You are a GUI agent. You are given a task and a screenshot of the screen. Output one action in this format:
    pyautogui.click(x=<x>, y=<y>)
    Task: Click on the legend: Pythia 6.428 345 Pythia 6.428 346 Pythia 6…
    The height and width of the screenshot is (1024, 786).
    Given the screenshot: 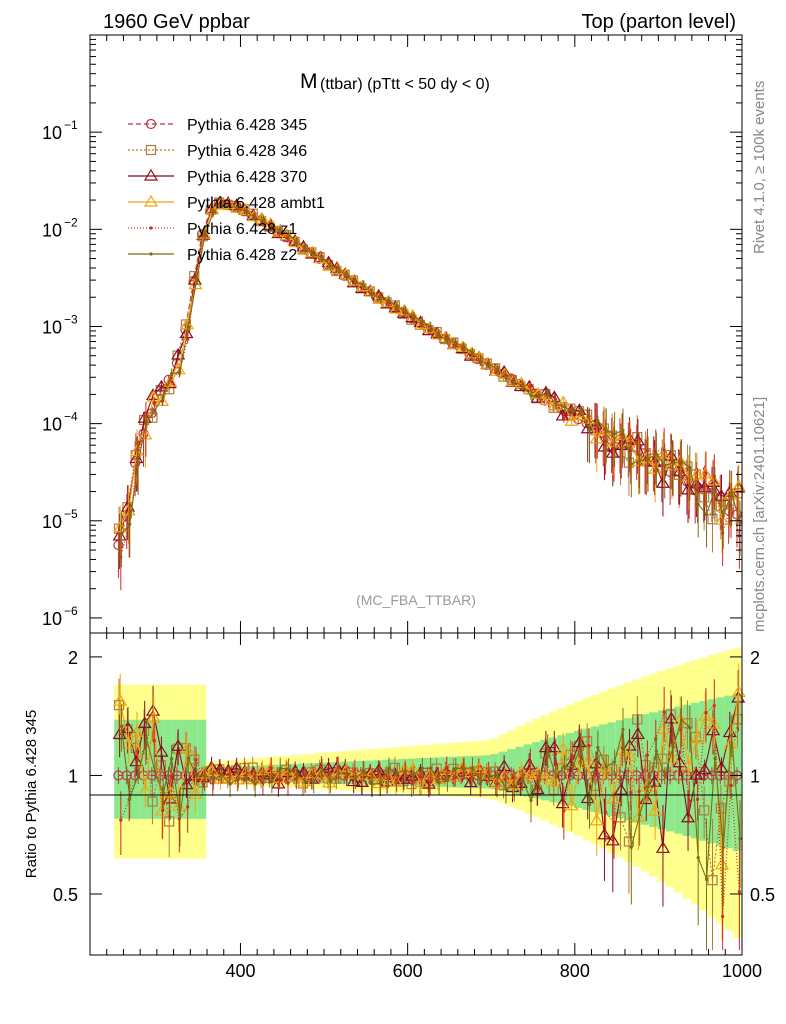 What is the action you would take?
    pyautogui.click(x=226, y=190)
    